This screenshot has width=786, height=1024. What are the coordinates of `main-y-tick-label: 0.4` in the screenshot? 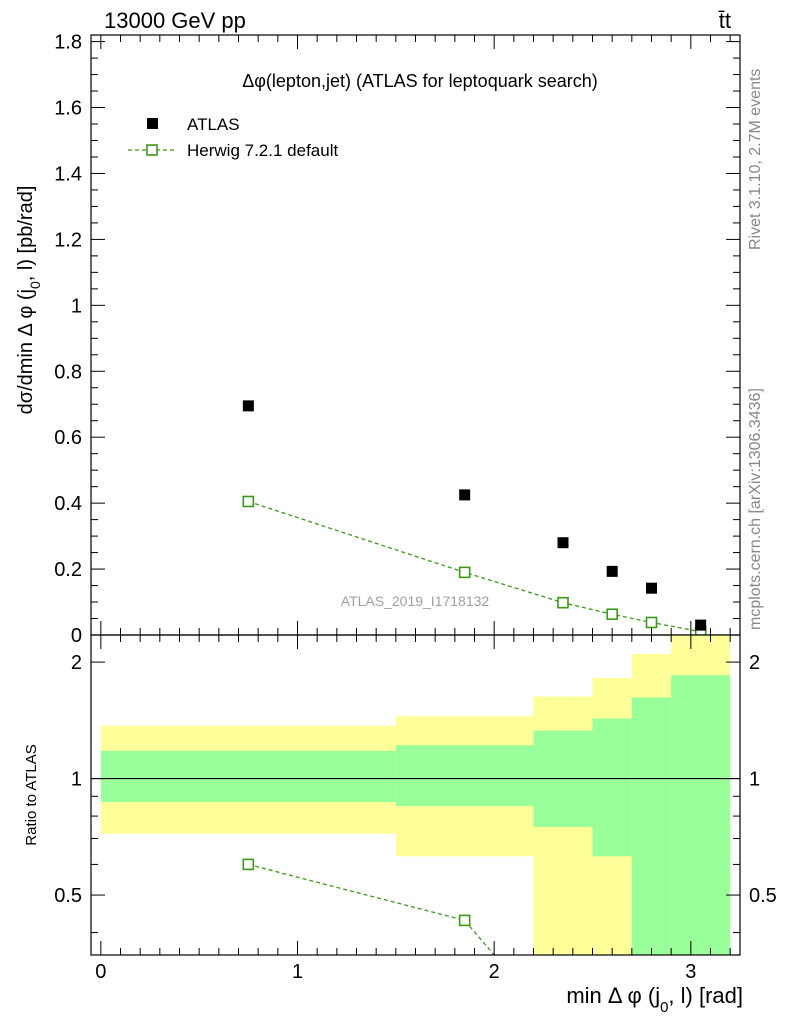 It's located at (68, 504).